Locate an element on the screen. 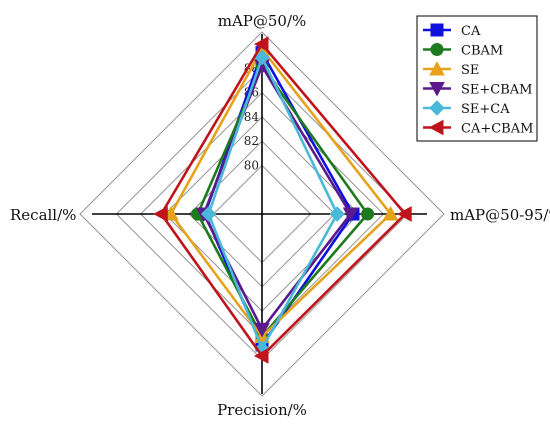  legend-label: CBAM is located at coordinates (482, 51).